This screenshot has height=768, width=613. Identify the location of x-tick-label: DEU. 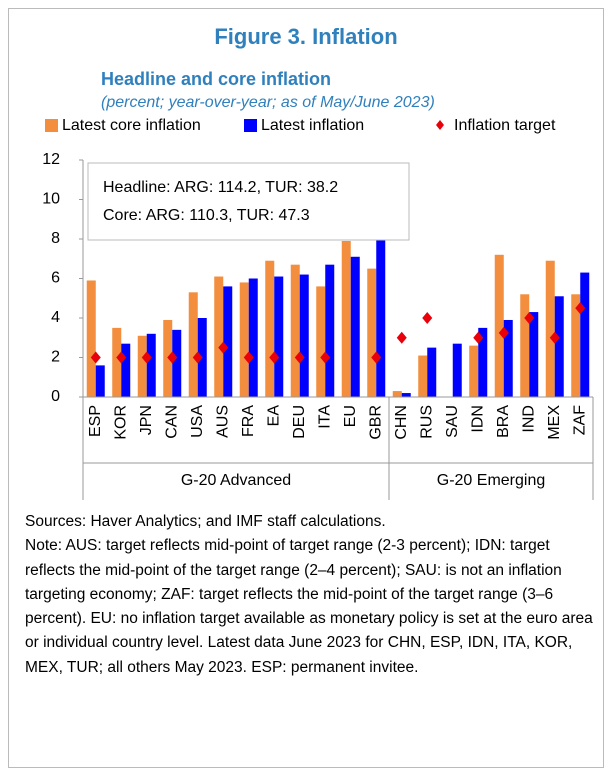
(299, 422).